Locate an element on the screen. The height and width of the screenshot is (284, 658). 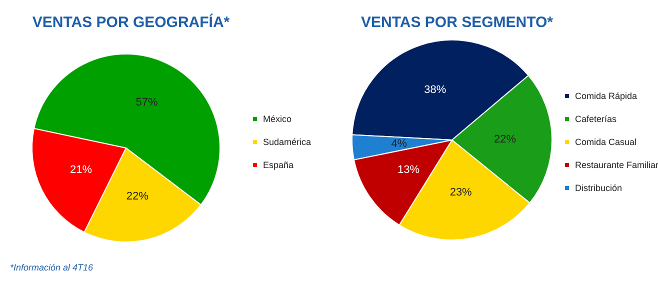
chart-title: VENTAS POR GEOGRAFÍA* is located at coordinates (131, 22).